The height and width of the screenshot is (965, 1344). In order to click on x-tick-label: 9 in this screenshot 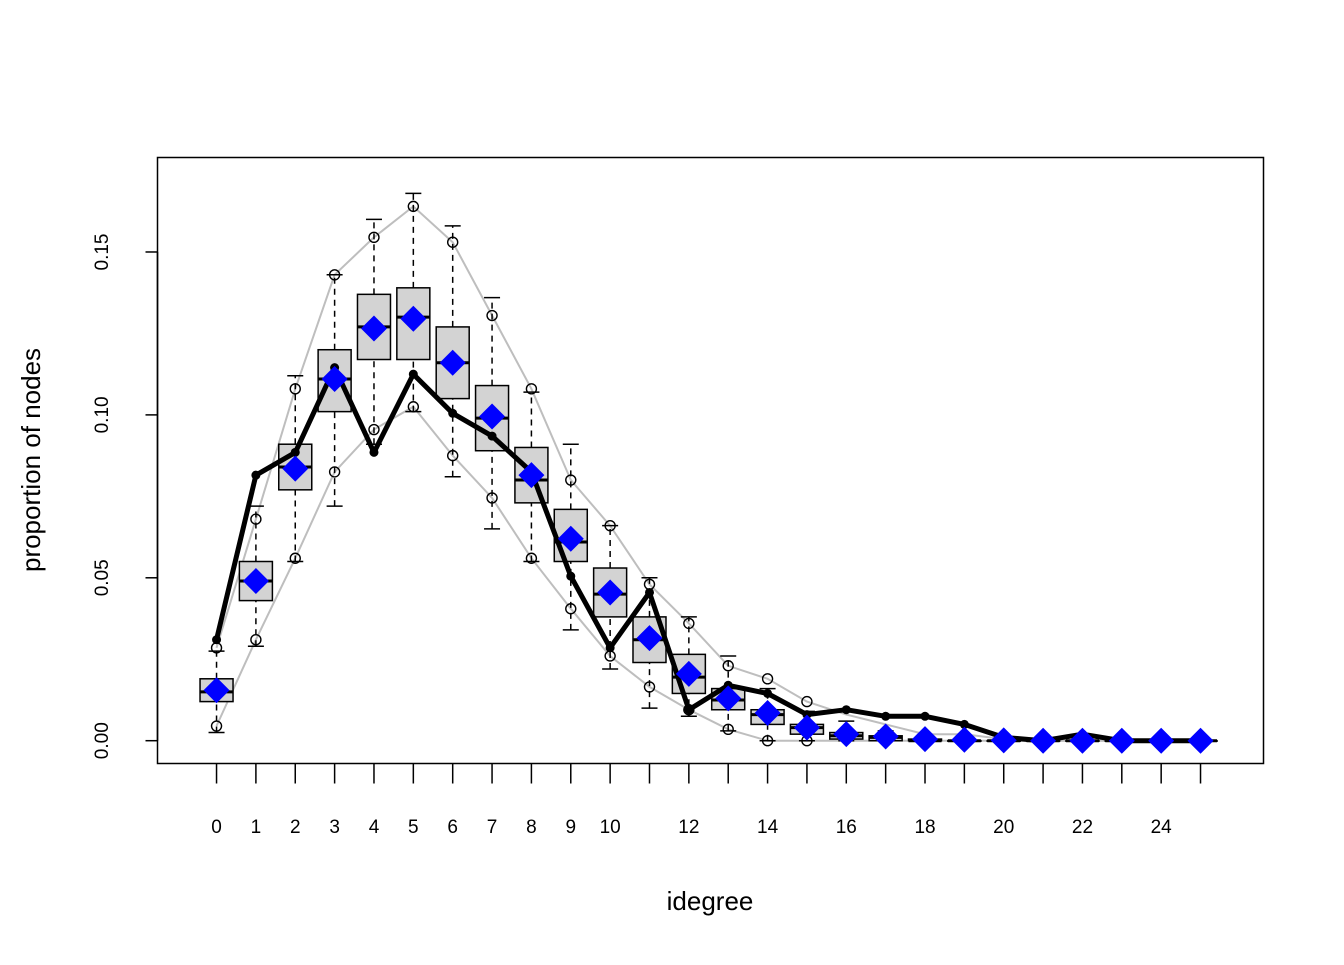, I will do `click(570, 827)`.